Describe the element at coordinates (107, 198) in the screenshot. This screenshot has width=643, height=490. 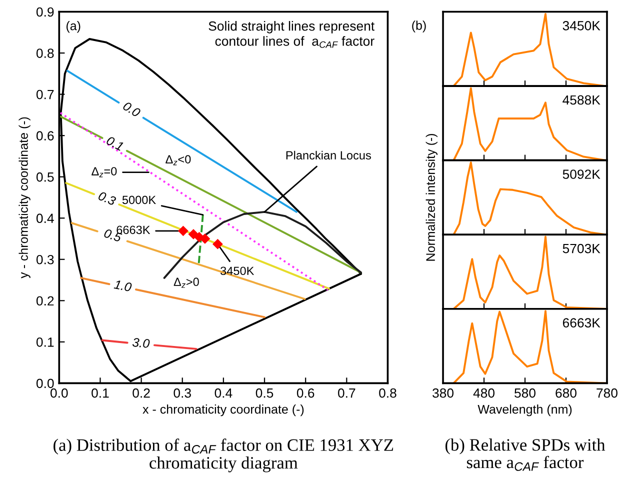
I see `text: 0.3` at that location.